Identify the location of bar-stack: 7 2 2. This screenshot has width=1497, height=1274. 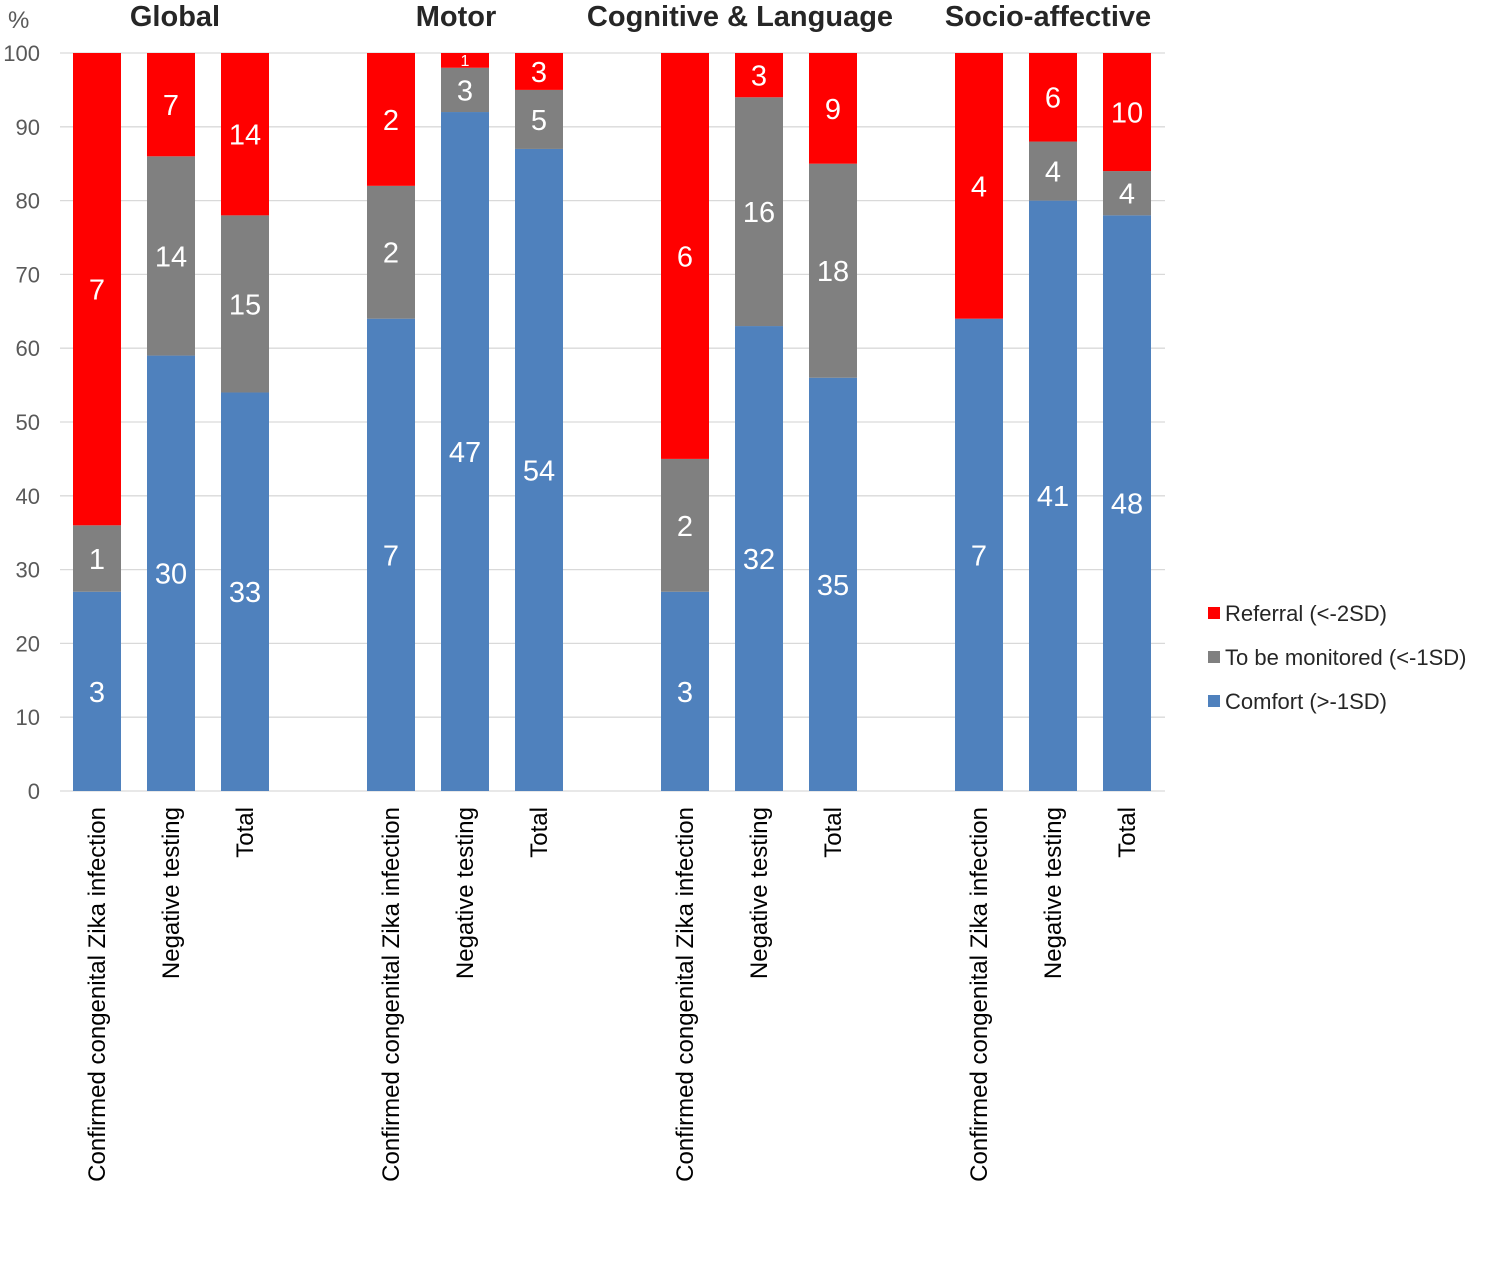
(391, 422).